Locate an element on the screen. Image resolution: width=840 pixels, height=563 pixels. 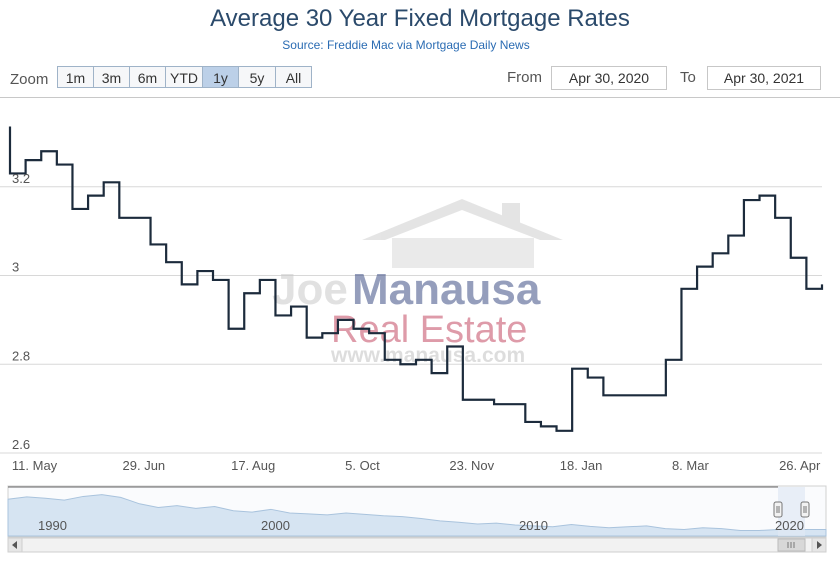
navigator-year-label: 1990 is located at coordinates (52, 525).